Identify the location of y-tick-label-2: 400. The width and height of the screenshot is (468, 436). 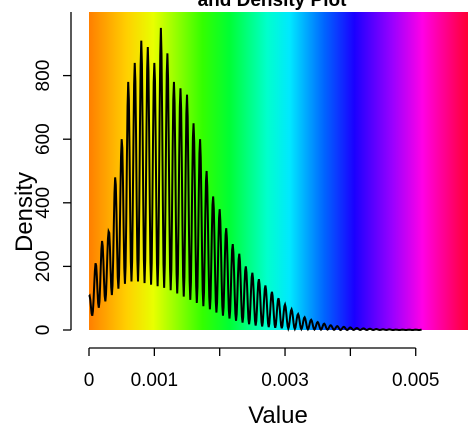
(43, 203).